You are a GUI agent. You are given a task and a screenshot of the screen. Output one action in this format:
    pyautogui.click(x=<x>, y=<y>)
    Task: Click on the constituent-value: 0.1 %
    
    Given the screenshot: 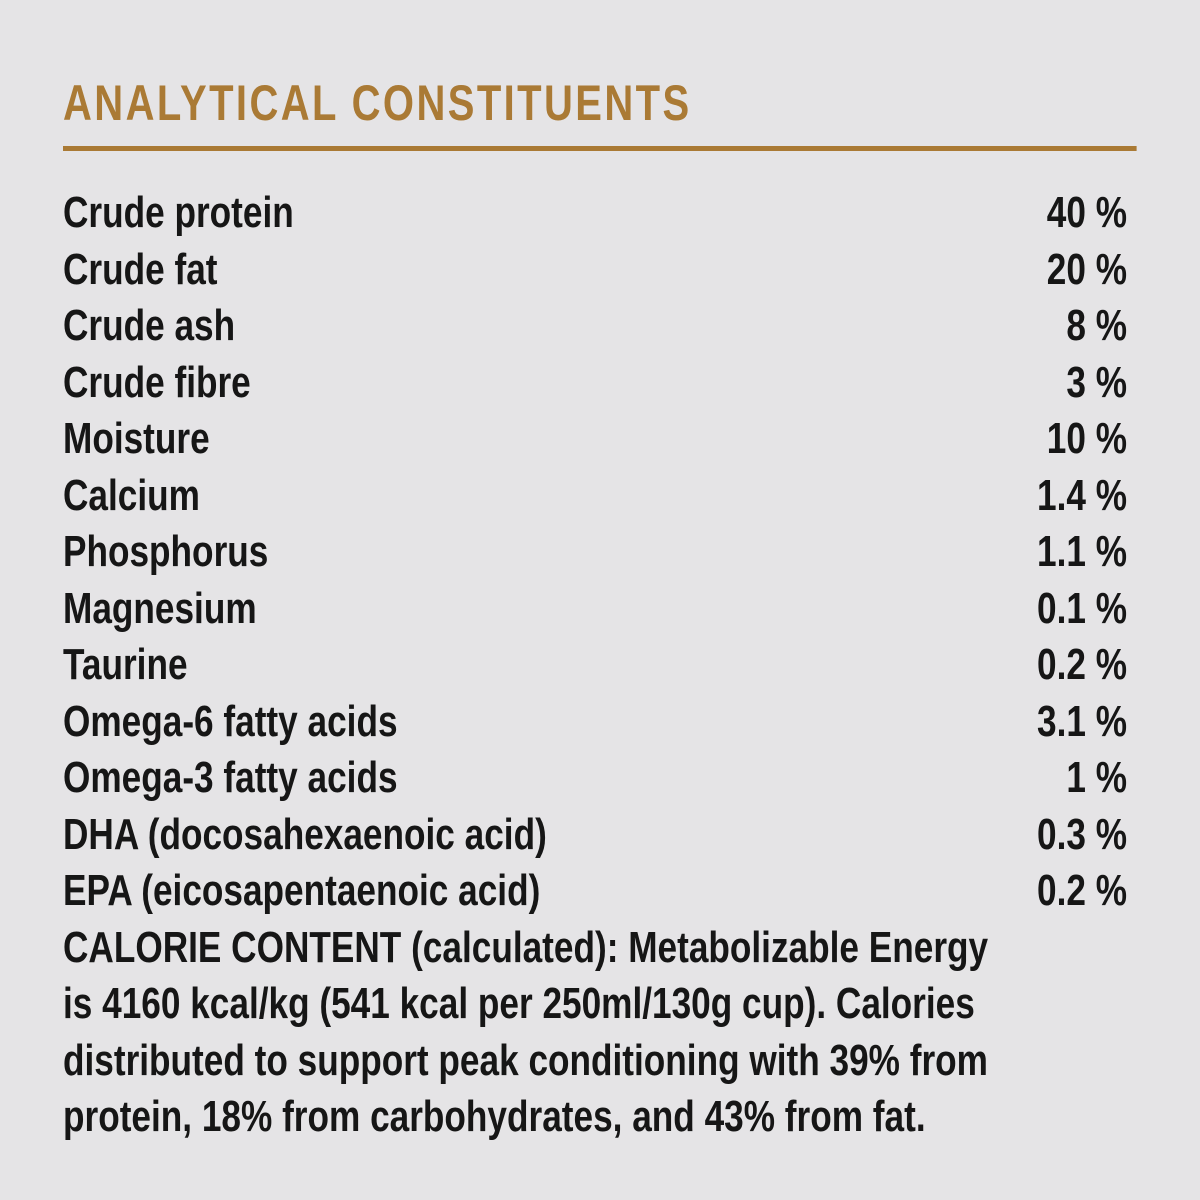 What is the action you would take?
    pyautogui.click(x=1081, y=608)
    